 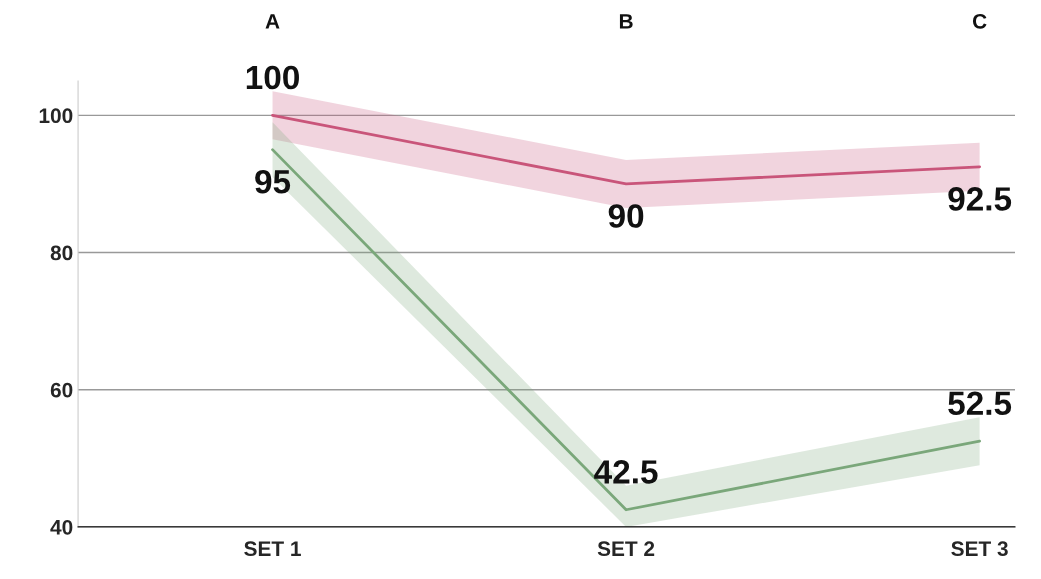 I want to click on data-label: 90, so click(x=626, y=216).